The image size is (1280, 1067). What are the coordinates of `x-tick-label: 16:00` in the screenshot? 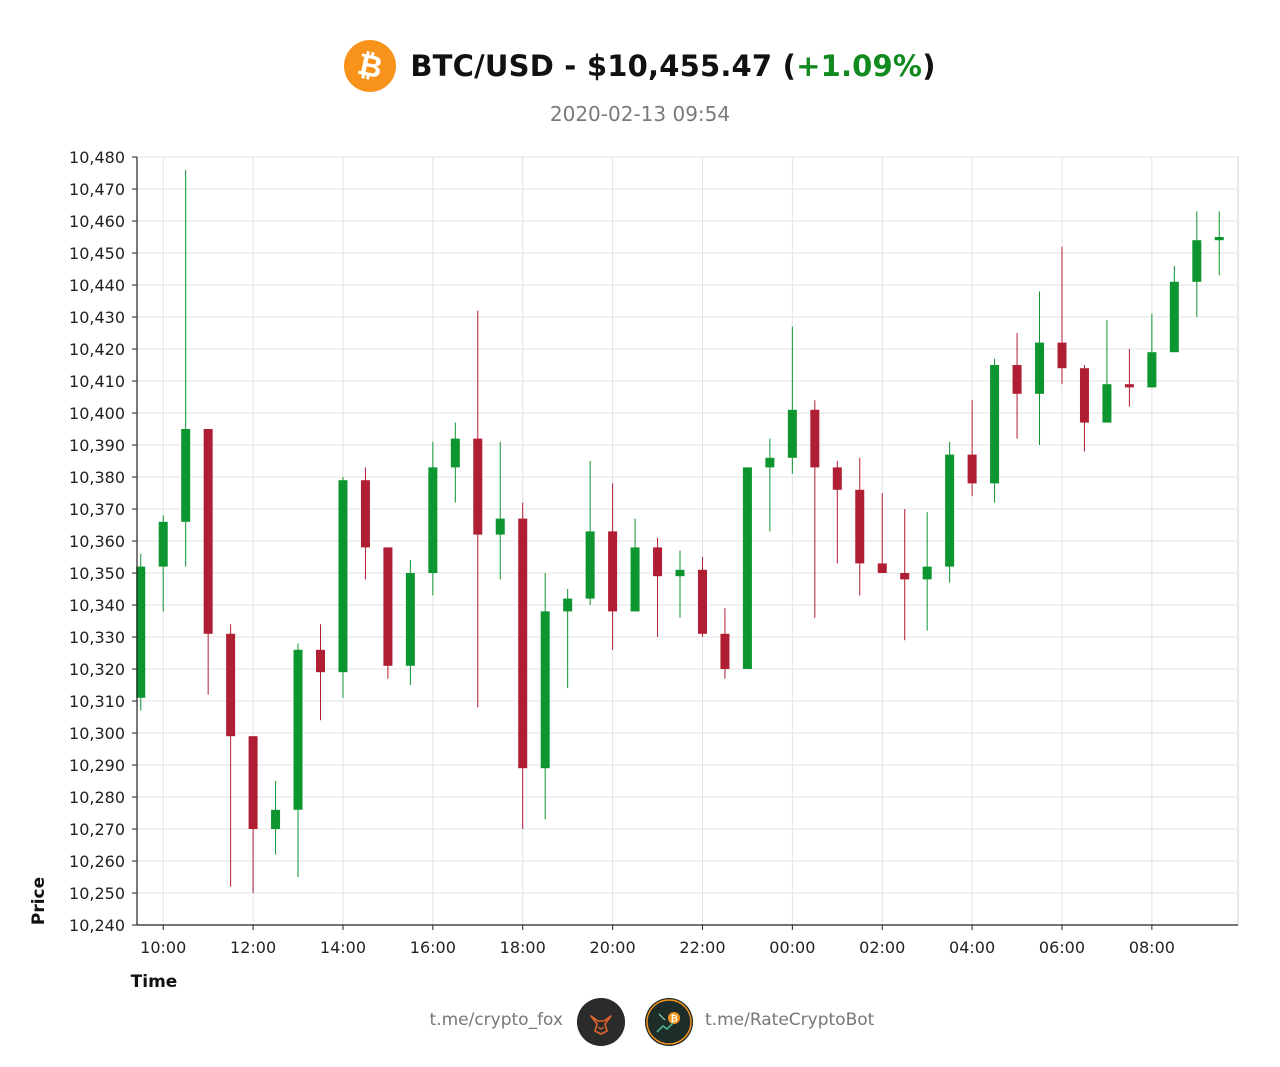 It's located at (433, 947).